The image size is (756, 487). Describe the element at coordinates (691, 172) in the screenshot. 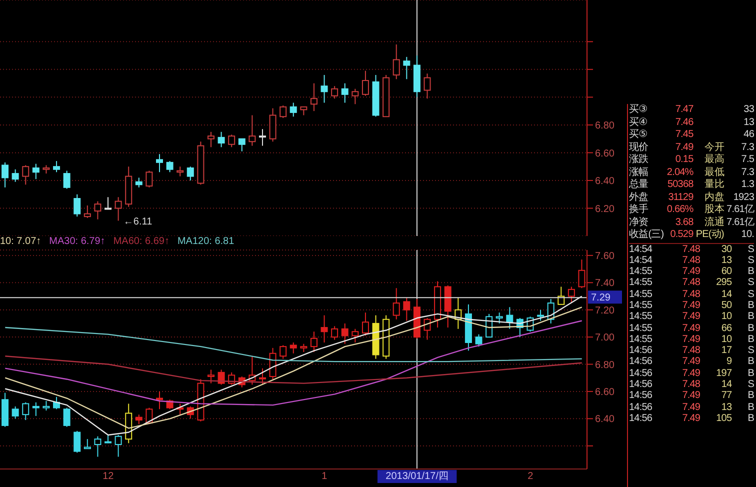

I see `text: 涨幅 2.04% 最低 7.3` at that location.